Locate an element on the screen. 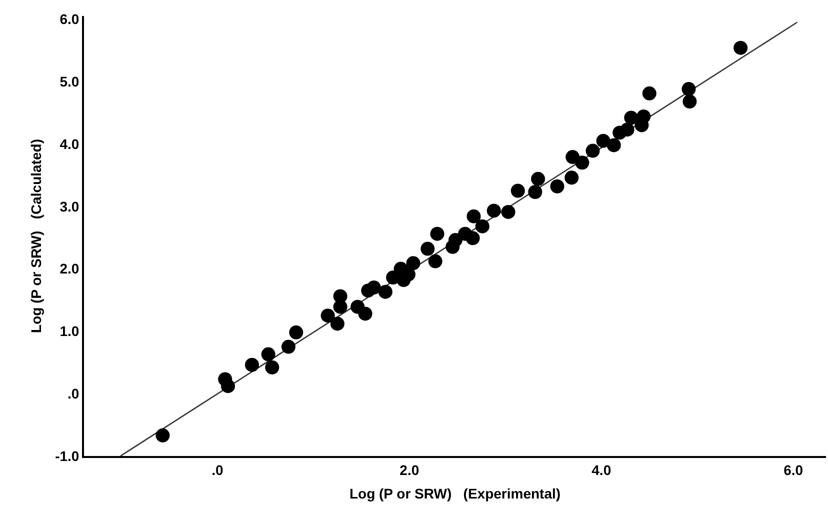 This screenshot has width=828, height=518. y-tick-label: 6.0 is located at coordinates (70, 19).